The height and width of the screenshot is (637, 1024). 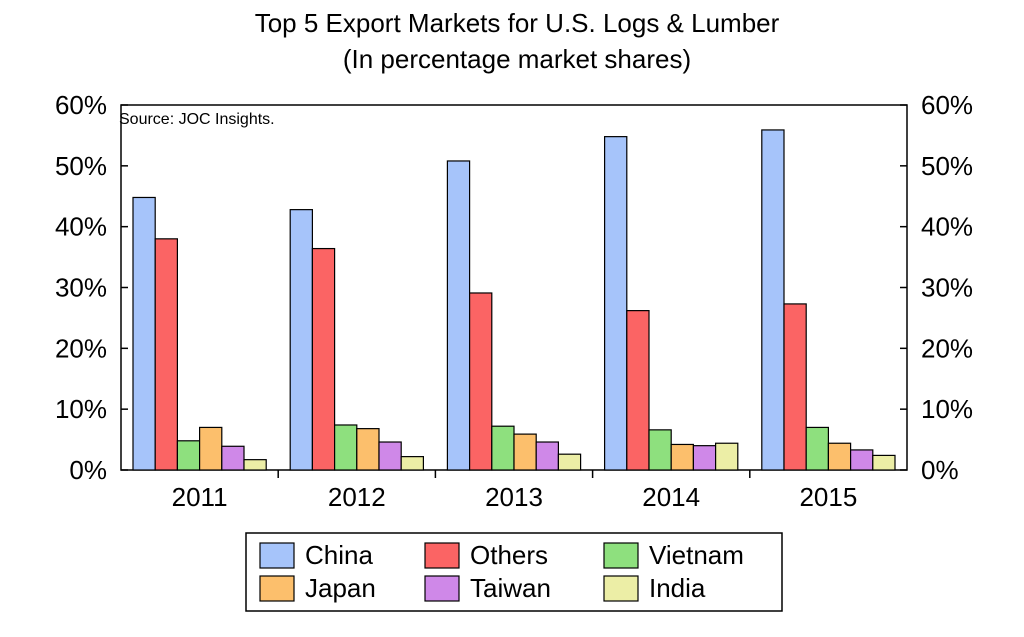 I want to click on bar-china-2011, so click(x=144, y=333).